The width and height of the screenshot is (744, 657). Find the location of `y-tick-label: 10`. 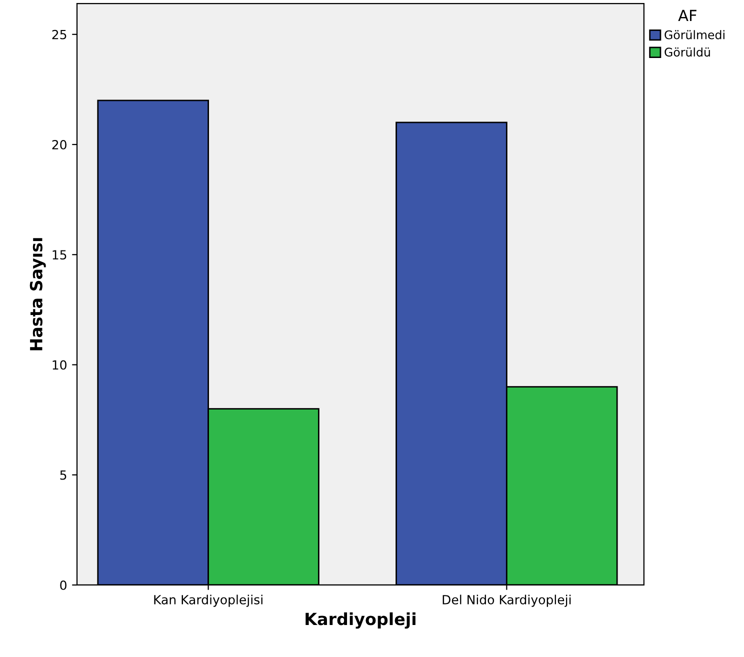

y-tick-label: 10 is located at coordinates (59, 365).